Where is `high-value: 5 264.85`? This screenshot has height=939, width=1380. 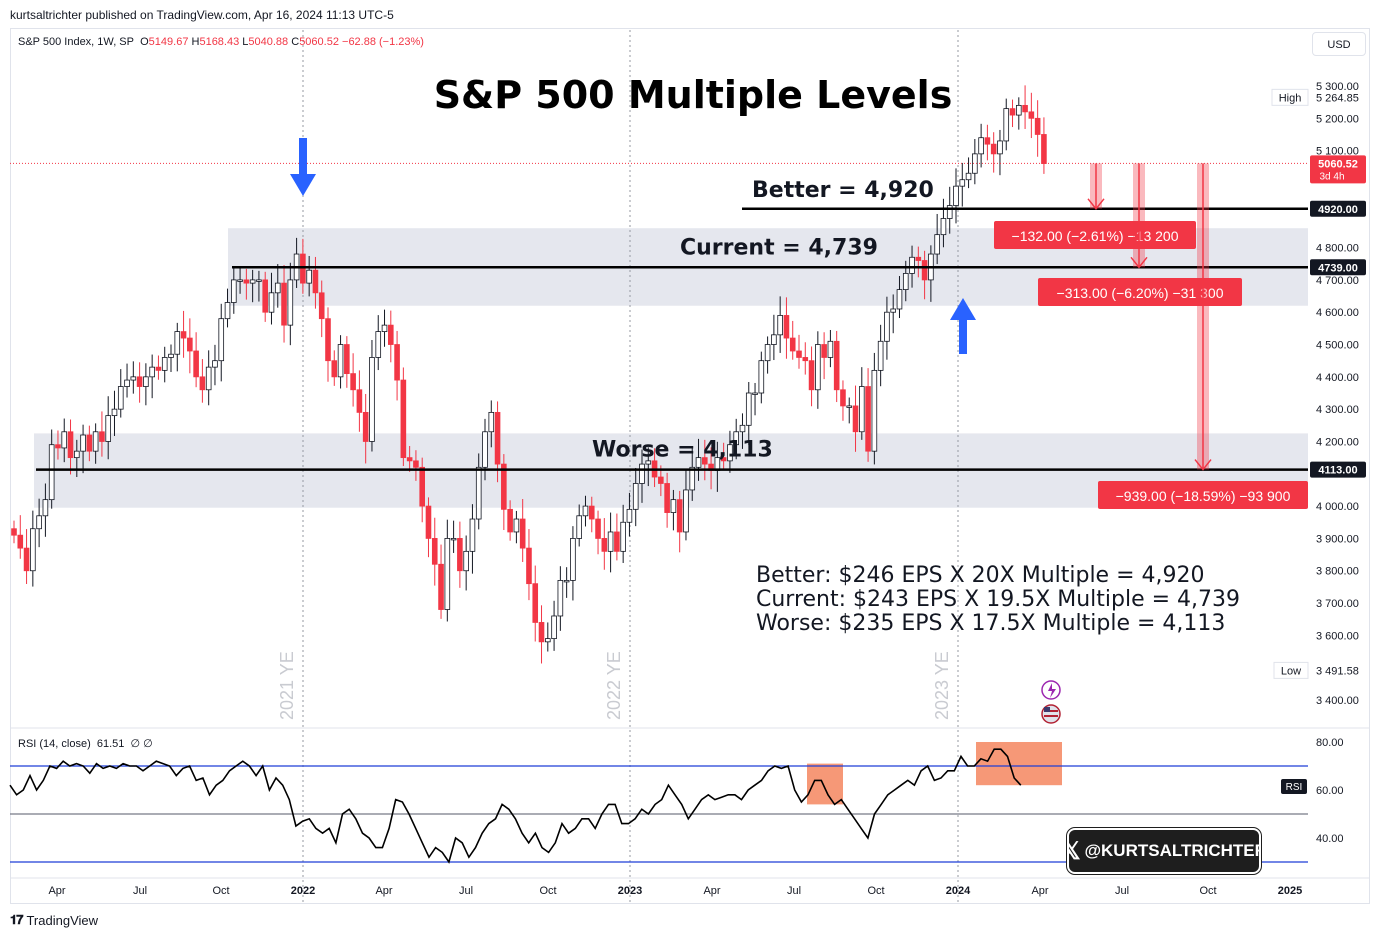
high-value: 5 264.85 is located at coordinates (1337, 98).